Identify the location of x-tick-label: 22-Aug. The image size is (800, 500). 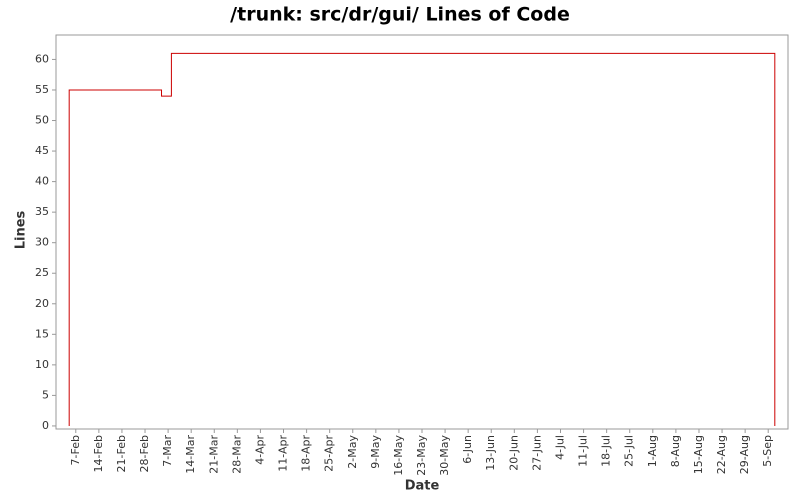
(721, 454).